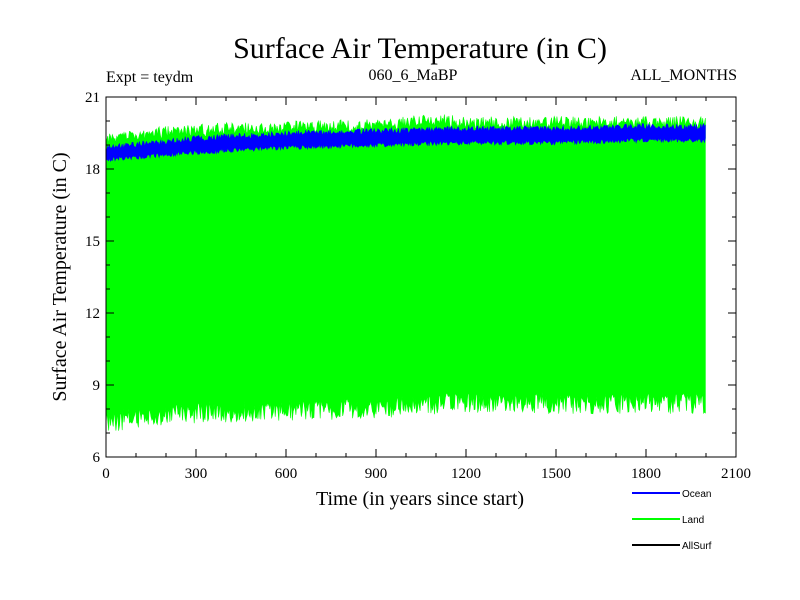 The height and width of the screenshot is (600, 800). What do you see at coordinates (97, 458) in the screenshot?
I see `y-tick-label: 6` at bounding box center [97, 458].